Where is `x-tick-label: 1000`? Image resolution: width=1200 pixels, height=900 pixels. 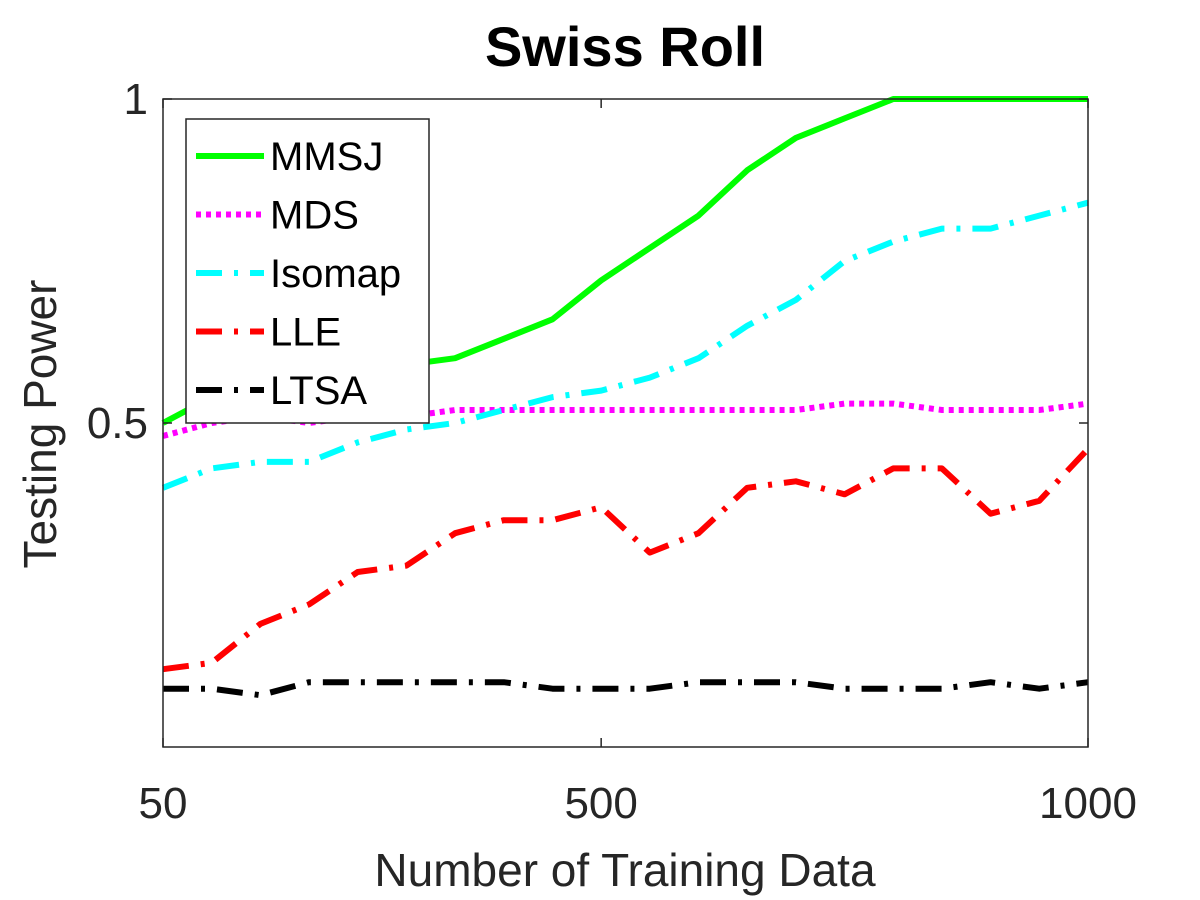
x-tick-label: 1000 is located at coordinates (1088, 803).